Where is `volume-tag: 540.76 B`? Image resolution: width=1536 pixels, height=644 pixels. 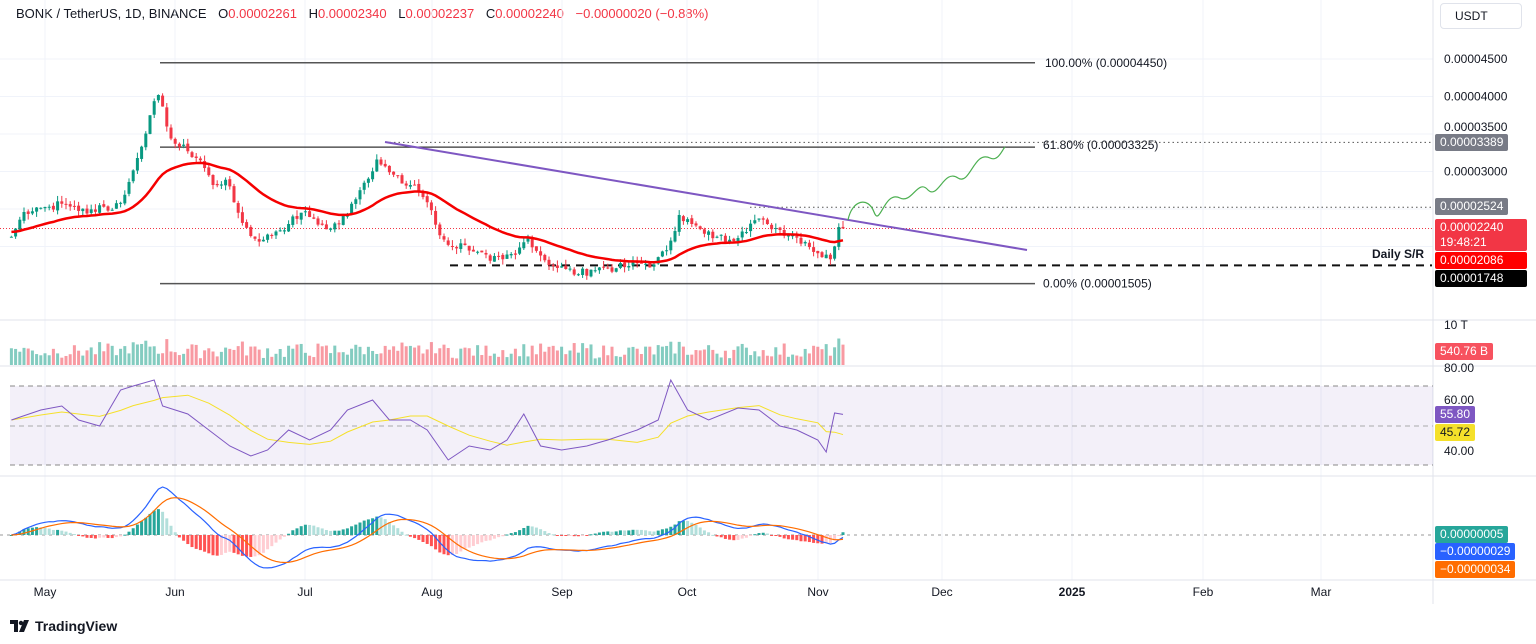 volume-tag: 540.76 B is located at coordinates (1464, 351).